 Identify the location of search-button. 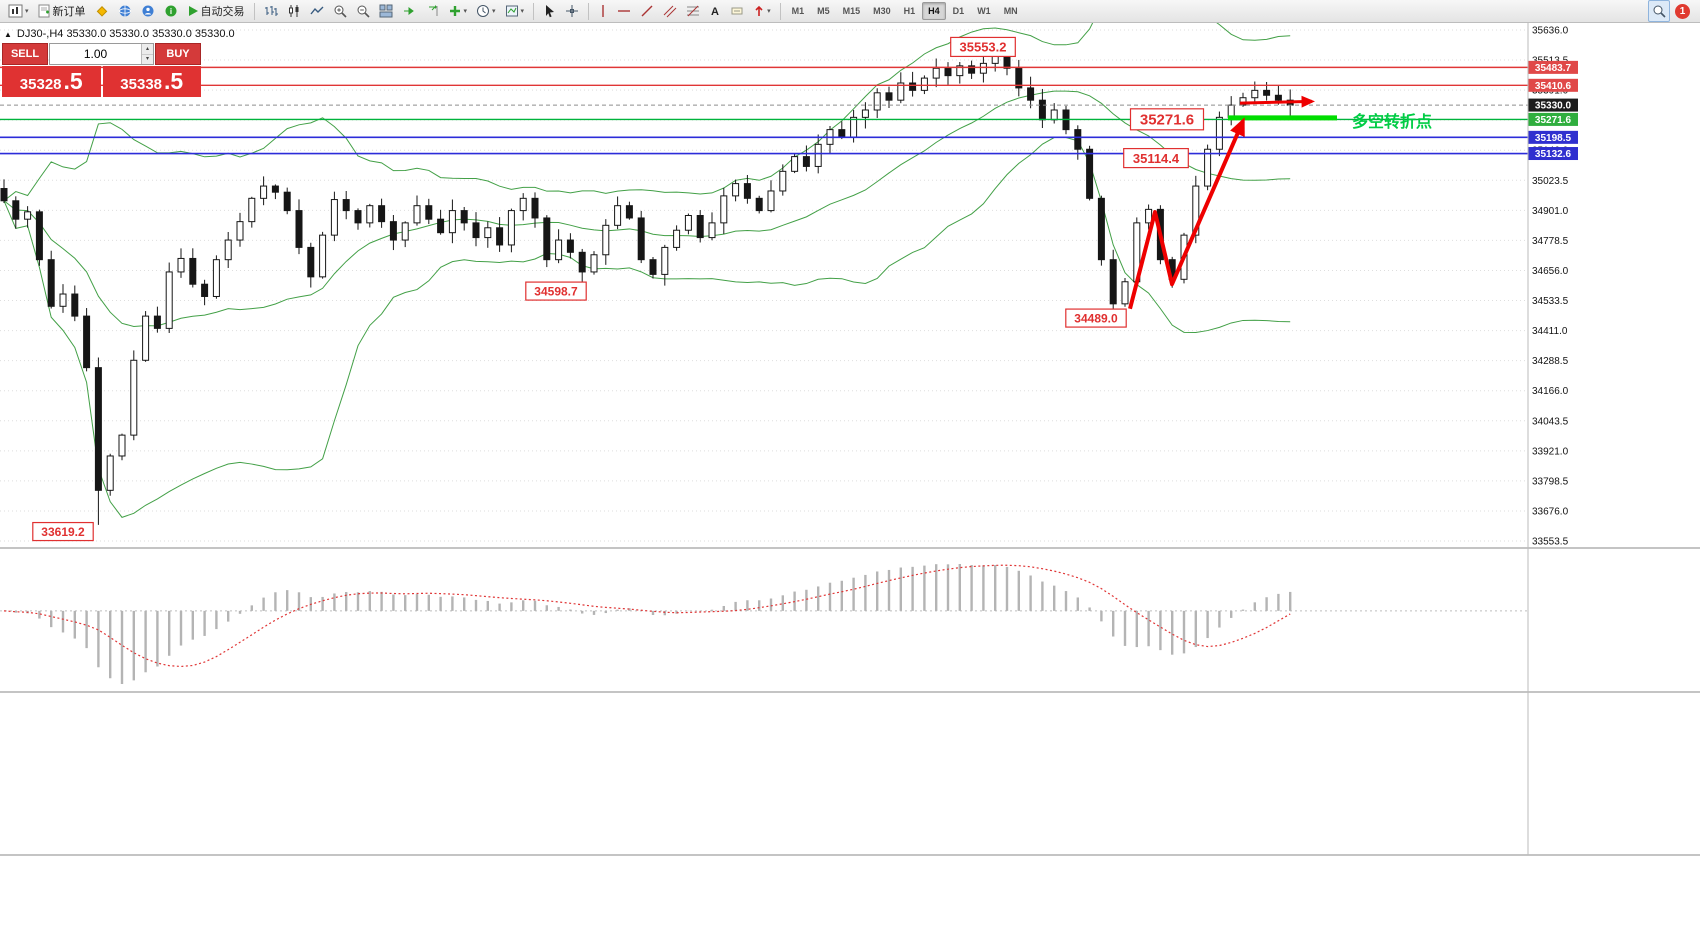
(1659, 11).